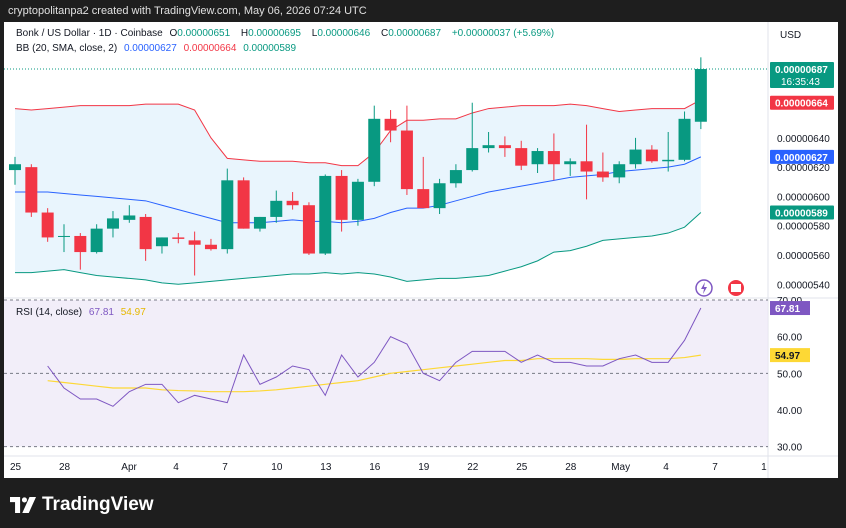  Describe the element at coordinates (326, 467) in the screenshot. I see `time-tick-label: 13` at that location.